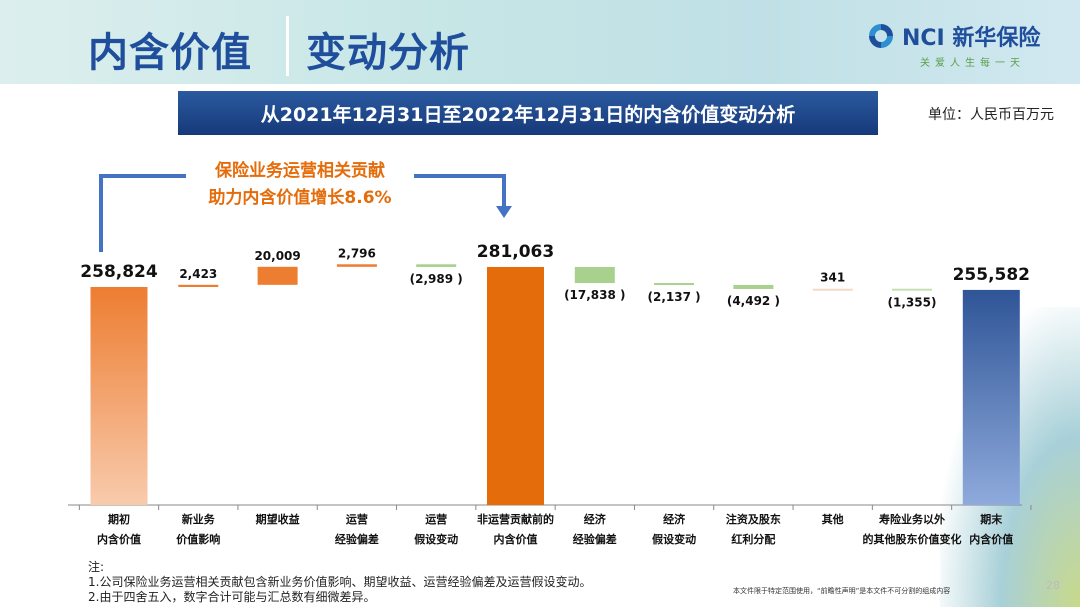  Describe the element at coordinates (278, 519) in the screenshot. I see `category-label: 期望收益` at that location.